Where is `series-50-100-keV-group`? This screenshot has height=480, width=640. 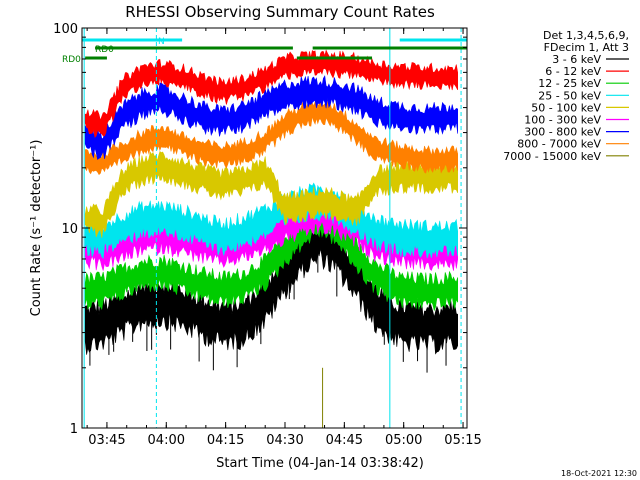 series-50-100-keV-group is located at coordinates (271, 194).